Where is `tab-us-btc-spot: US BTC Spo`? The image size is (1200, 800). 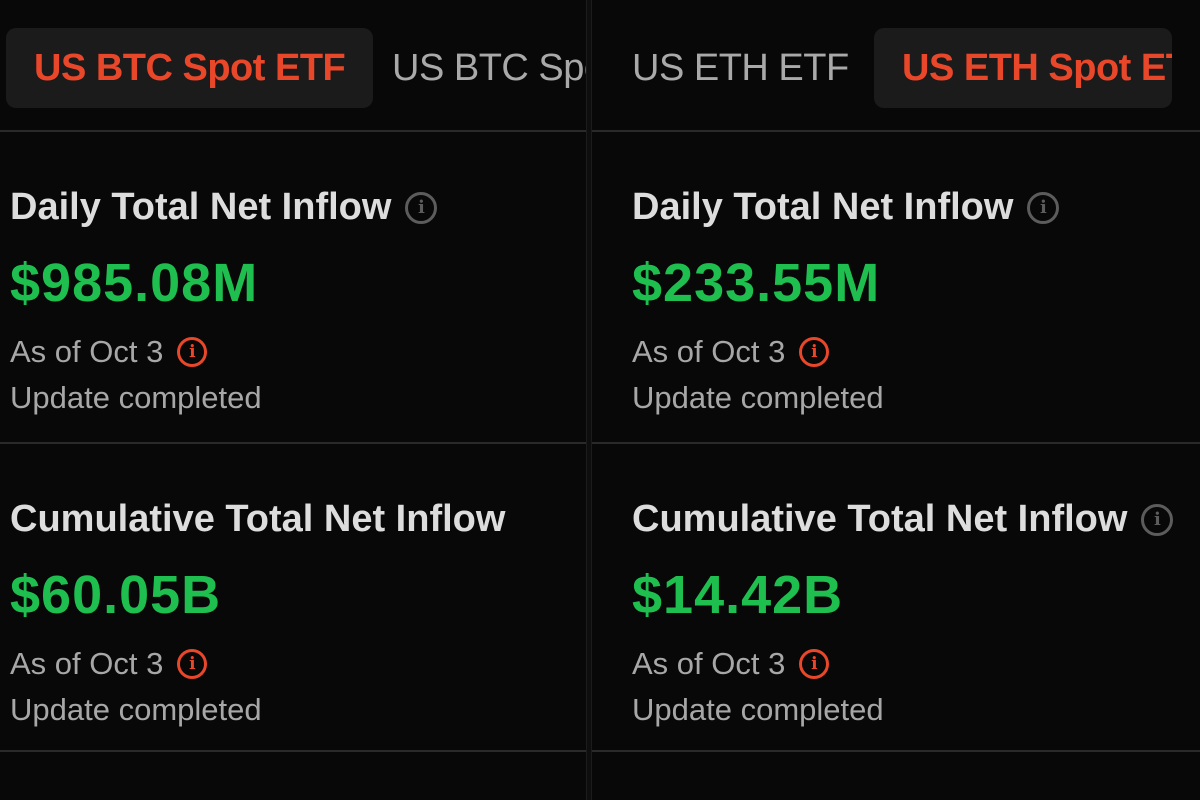
tab-us-btc-spot: US BTC Spo is located at coordinates (489, 68).